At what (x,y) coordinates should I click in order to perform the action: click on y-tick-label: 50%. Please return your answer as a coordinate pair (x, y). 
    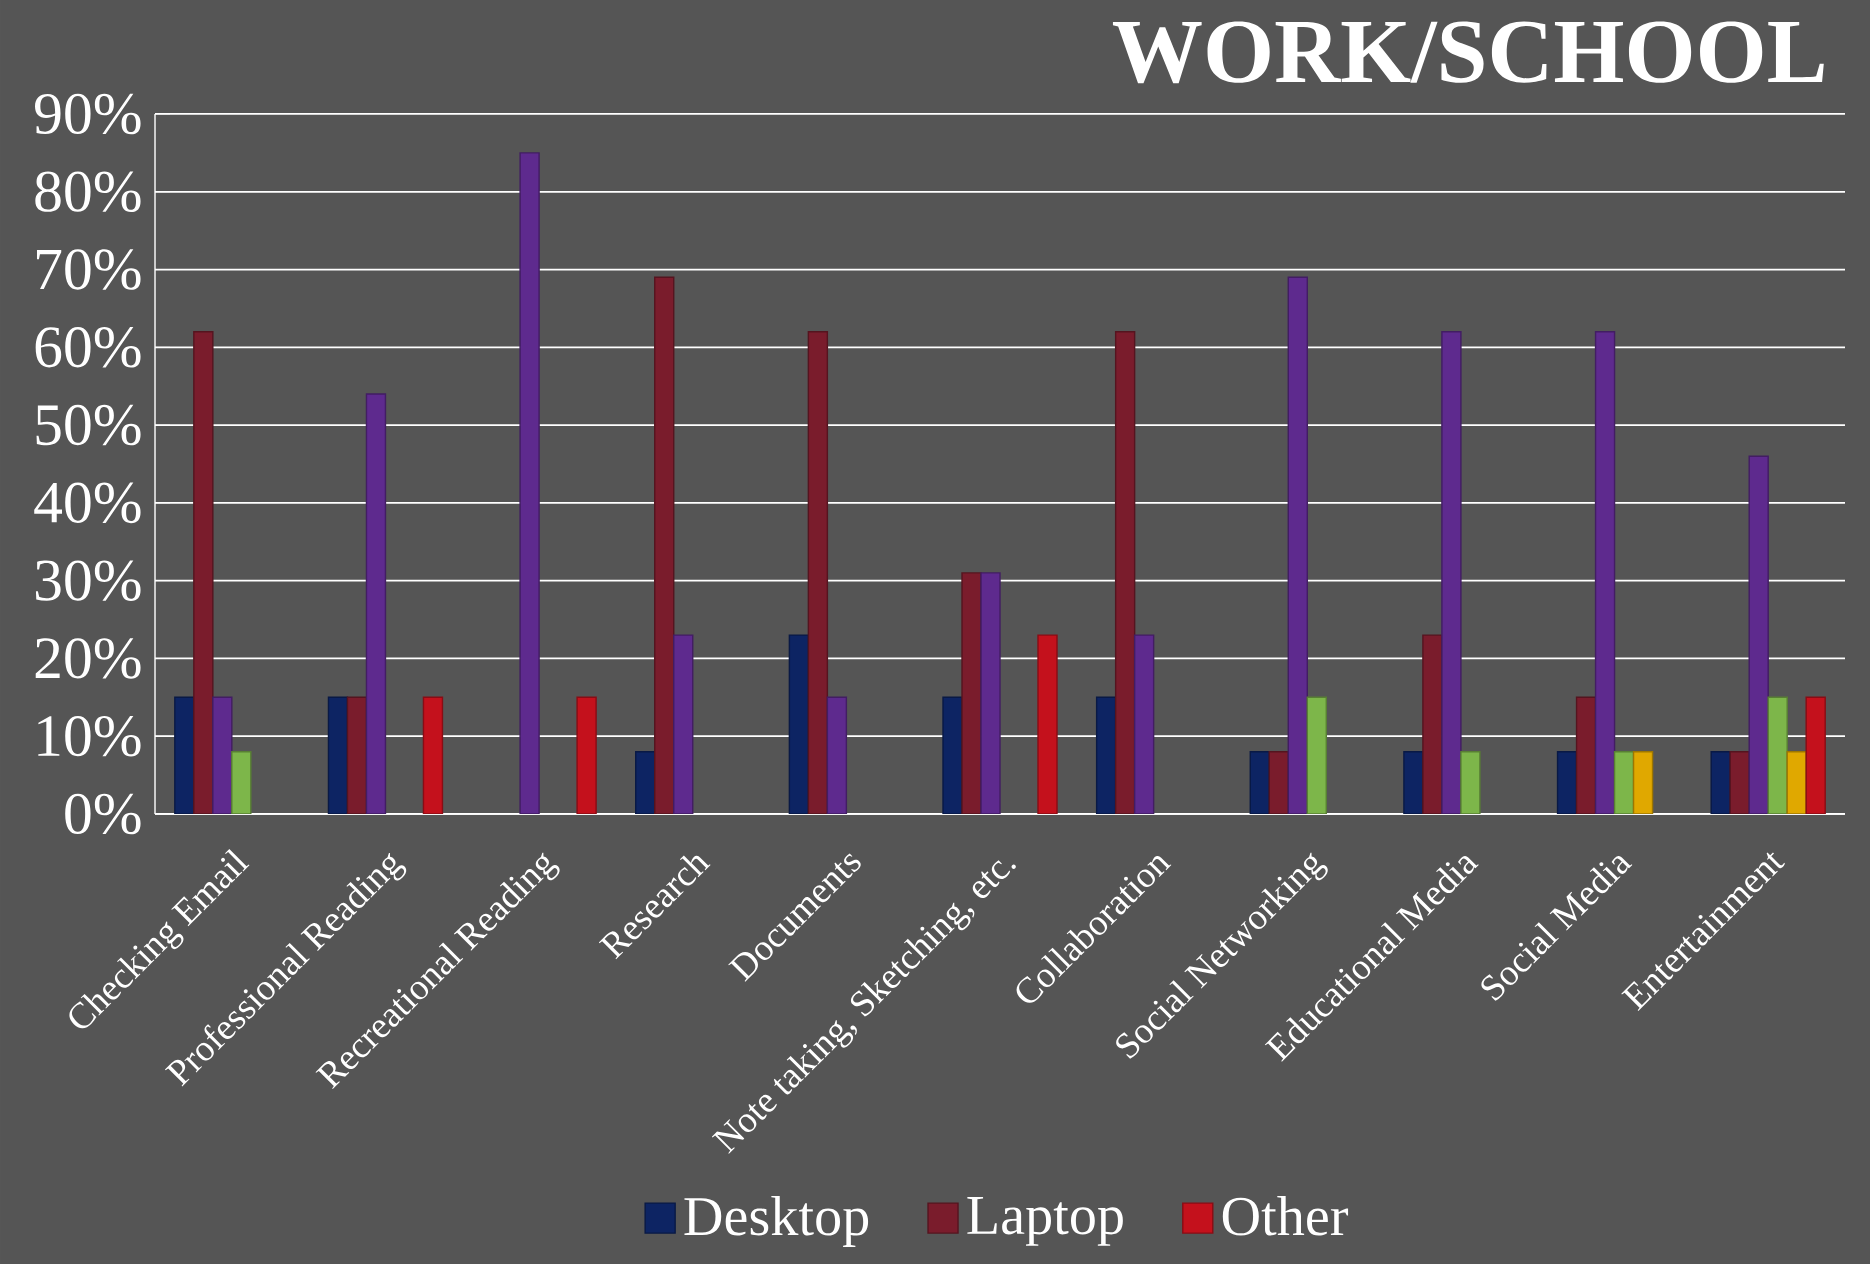
    Looking at the image, I should click on (88, 425).